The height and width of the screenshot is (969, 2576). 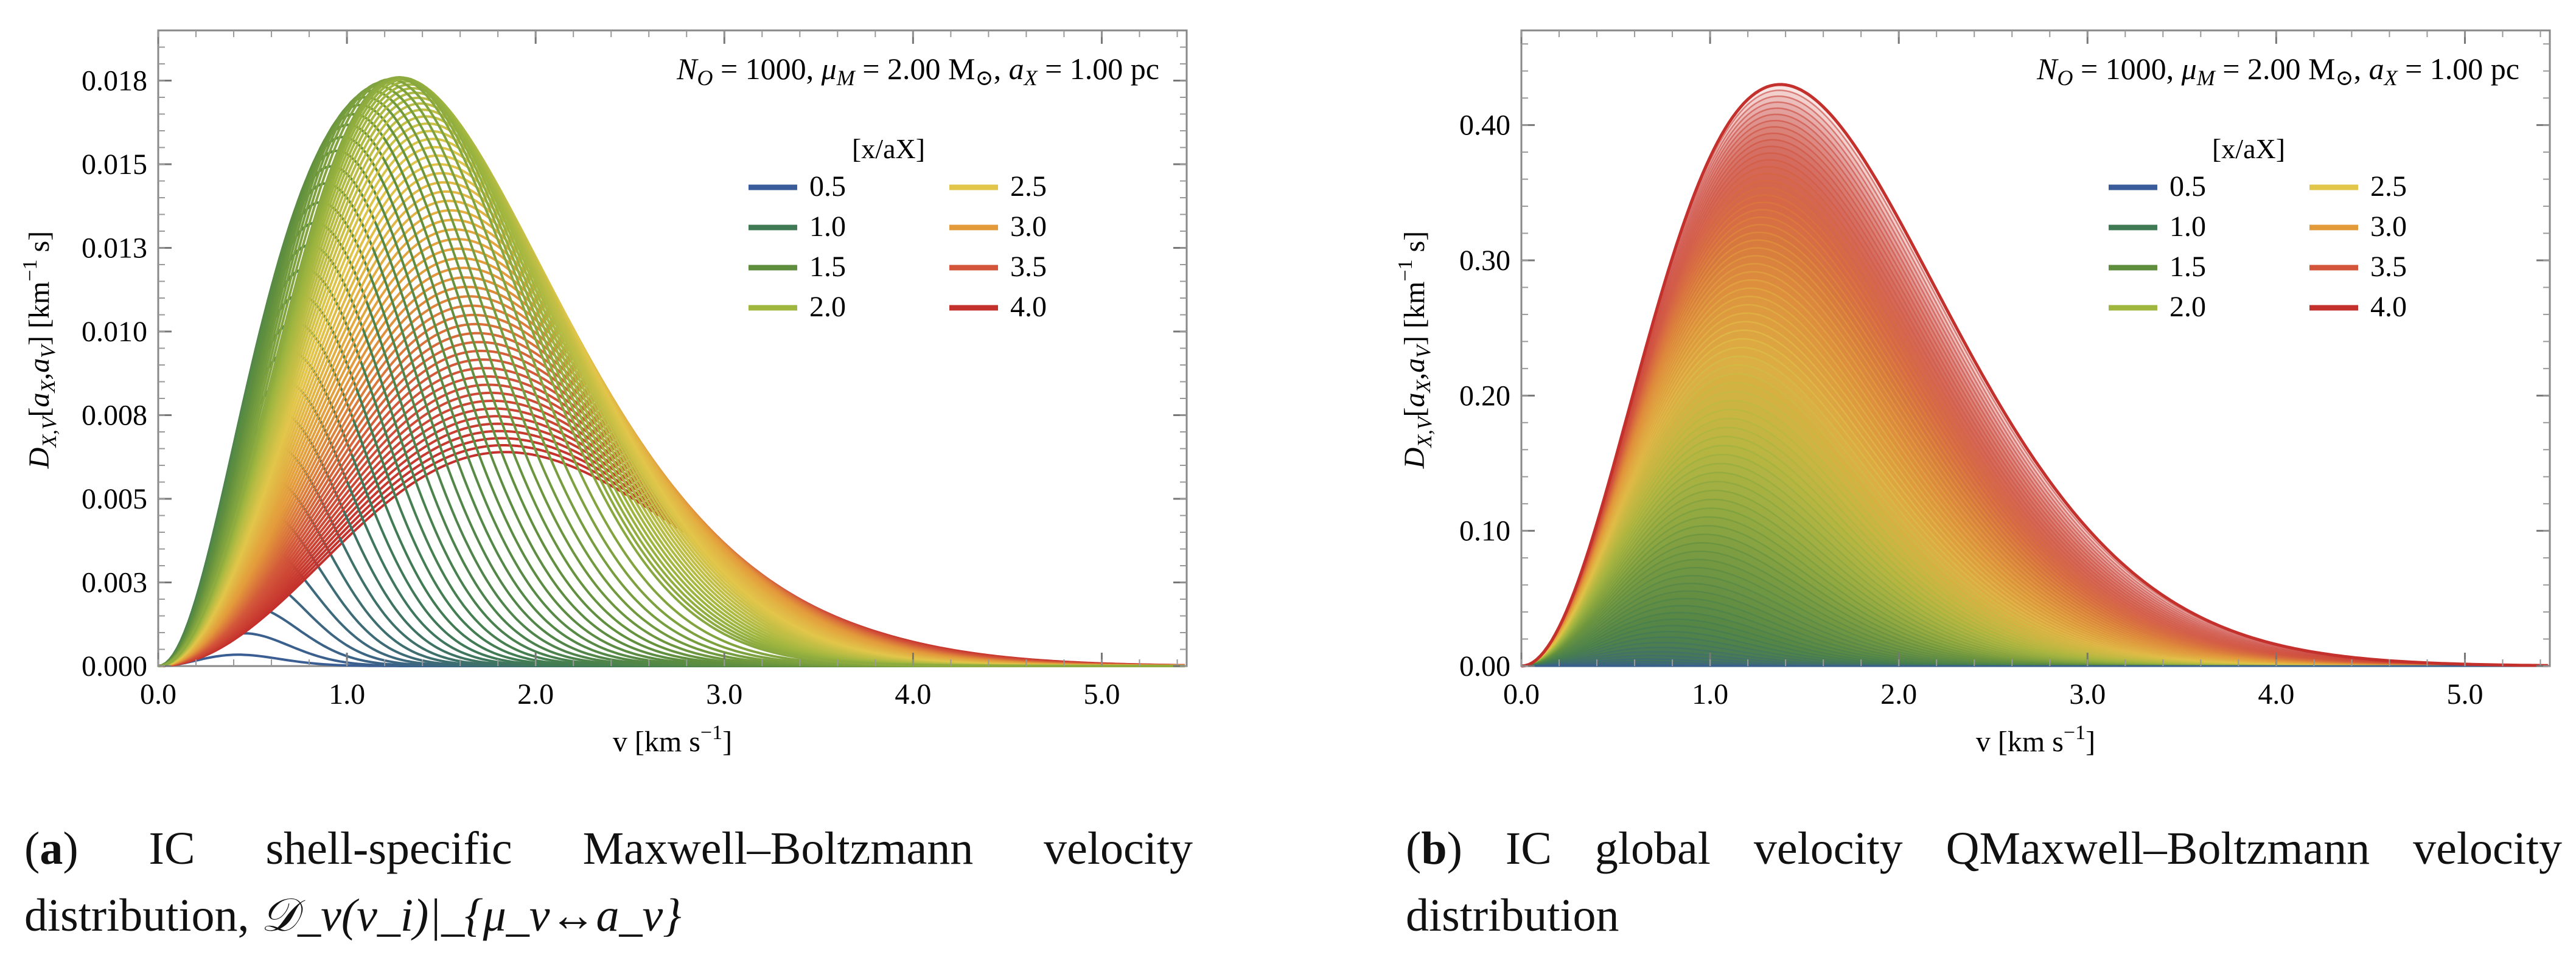 What do you see at coordinates (114, 416) in the screenshot?
I see `y-tick-label: 0.008` at bounding box center [114, 416].